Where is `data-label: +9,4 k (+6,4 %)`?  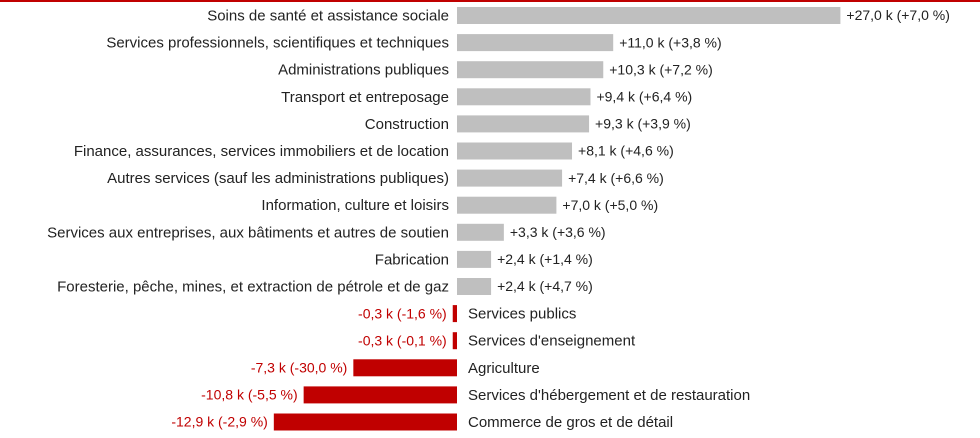
data-label: +9,4 k (+6,4 %) is located at coordinates (644, 97).